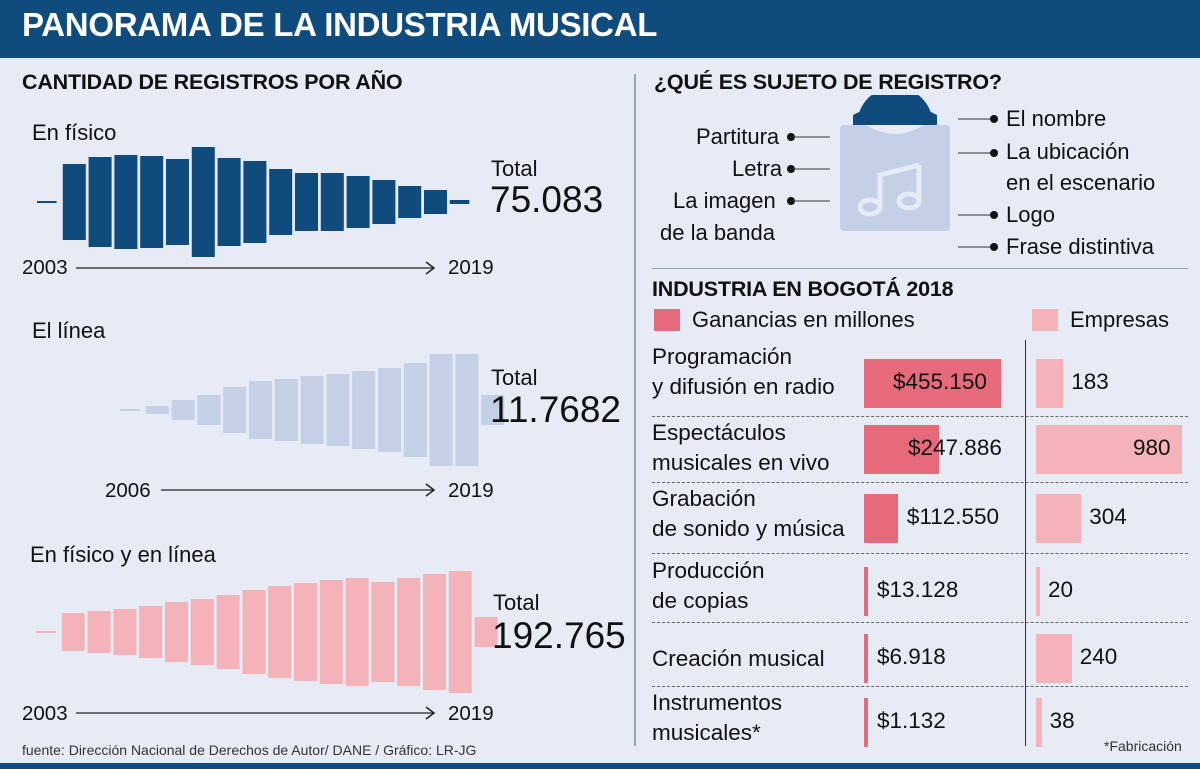 The width and height of the screenshot is (1200, 769). I want to click on industry-category-label: Creación musical, so click(738, 658).